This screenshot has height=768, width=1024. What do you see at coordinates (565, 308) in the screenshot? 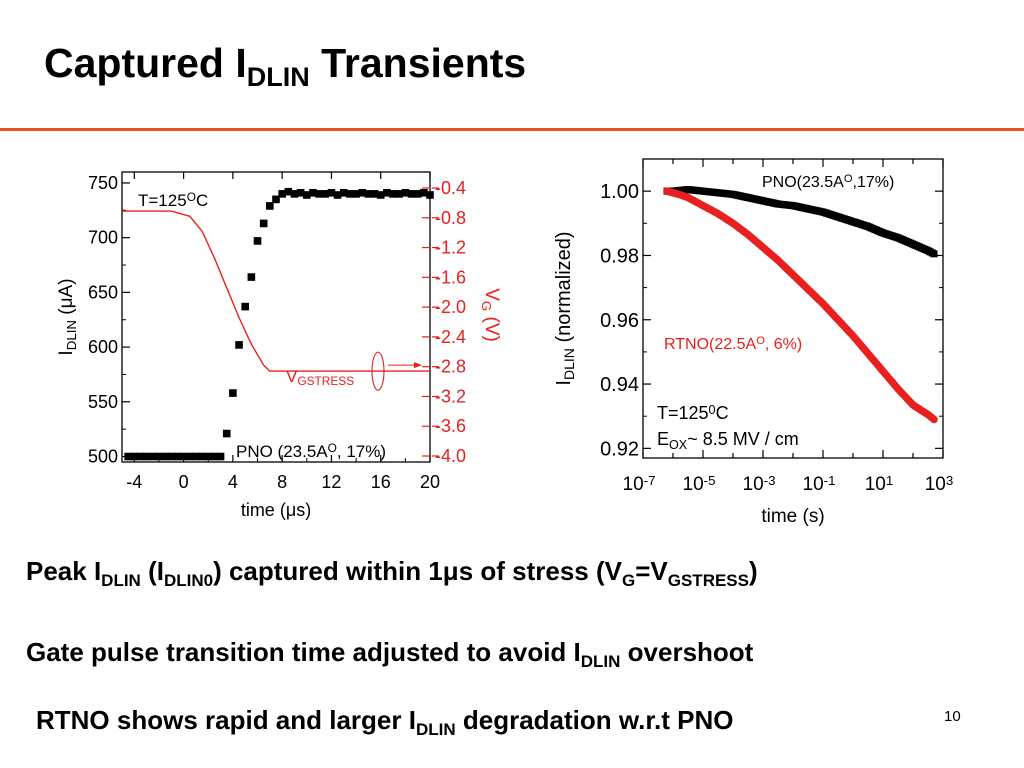
I see `y-axis-label: IDLIN (normalized)` at bounding box center [565, 308].